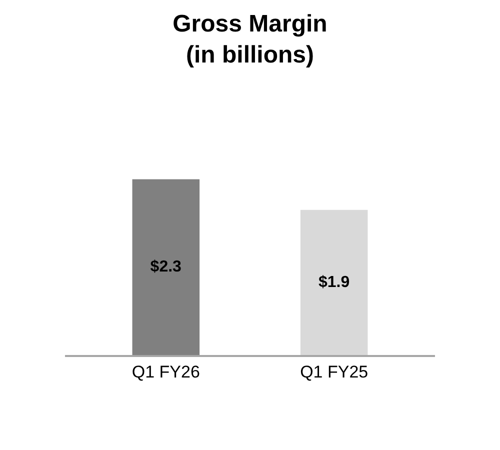  Describe the element at coordinates (166, 372) in the screenshot. I see `x-tick-label: Q1 FY26` at that location.